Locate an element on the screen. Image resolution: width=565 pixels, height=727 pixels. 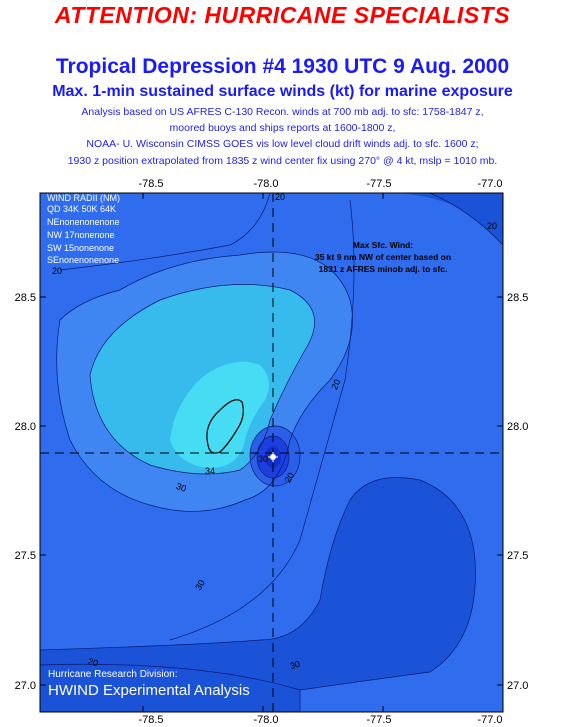
max-wind-line: 1831 z AFRES minob adj. to sfc. is located at coordinates (383, 269).